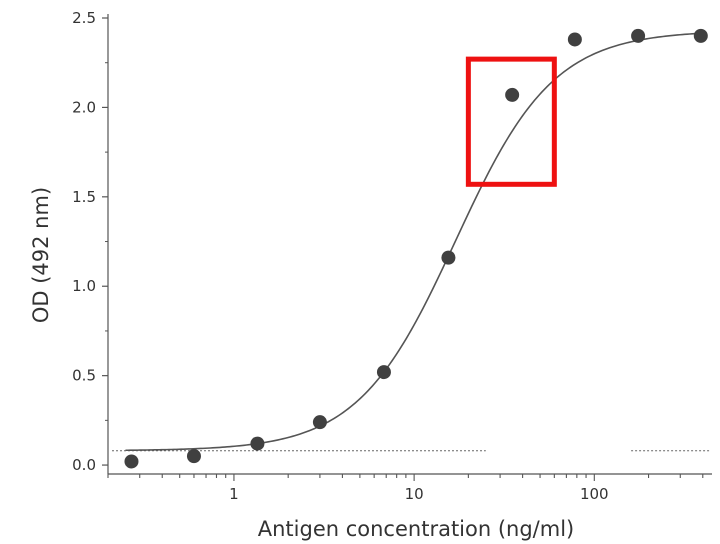 The height and width of the screenshot is (544, 720). What do you see at coordinates (84, 197) in the screenshot?
I see `y-tick-label: 1.5` at bounding box center [84, 197].